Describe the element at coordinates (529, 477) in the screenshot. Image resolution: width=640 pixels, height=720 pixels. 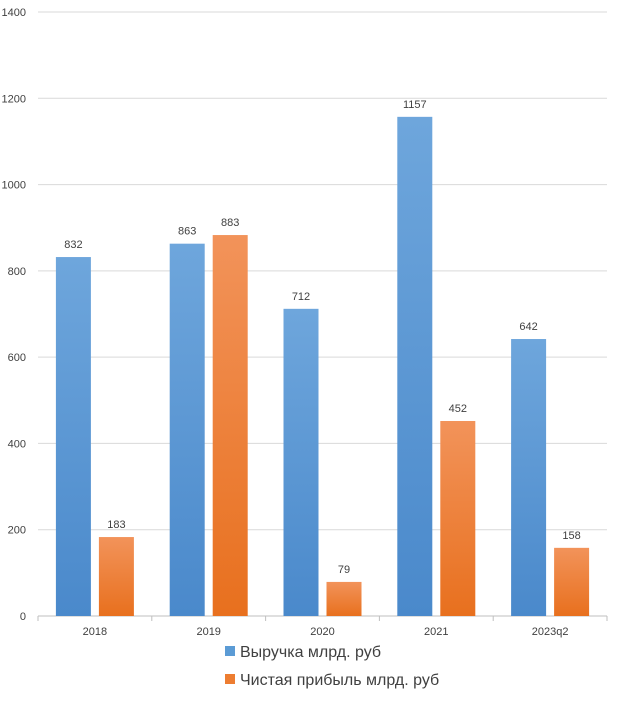
I see `bar-revenue-2023q2` at that location.